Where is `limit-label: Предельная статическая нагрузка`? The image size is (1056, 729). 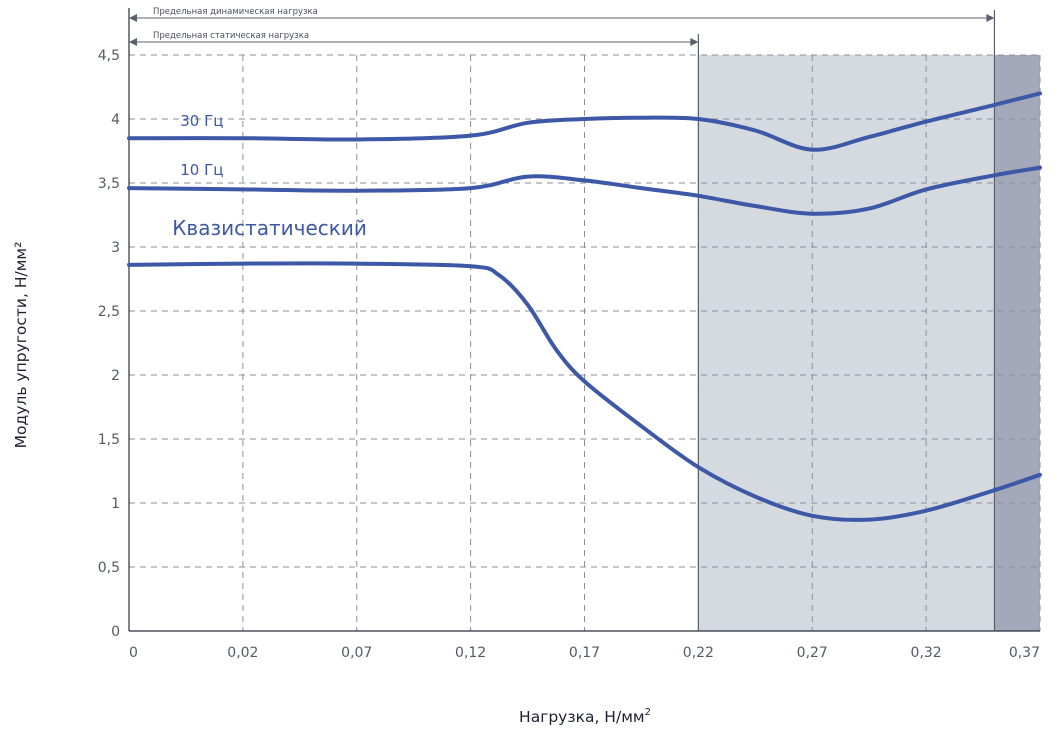
limit-label: Предельная статическая нагрузка is located at coordinates (231, 36).